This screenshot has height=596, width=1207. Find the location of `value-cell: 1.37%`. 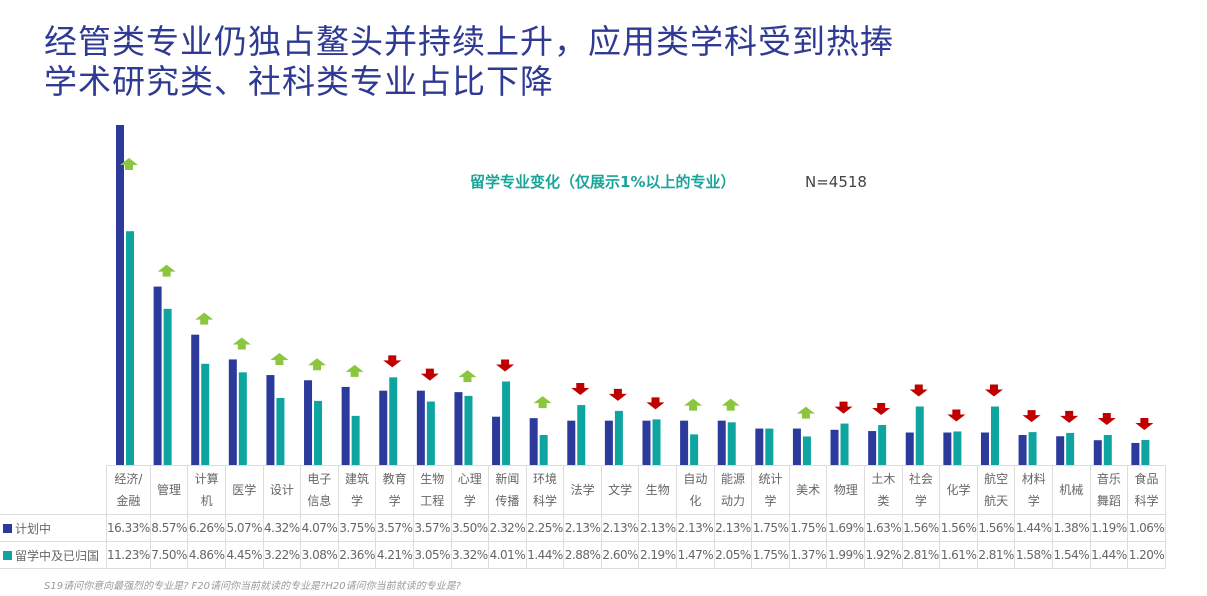

value-cell: 1.37% is located at coordinates (808, 555).